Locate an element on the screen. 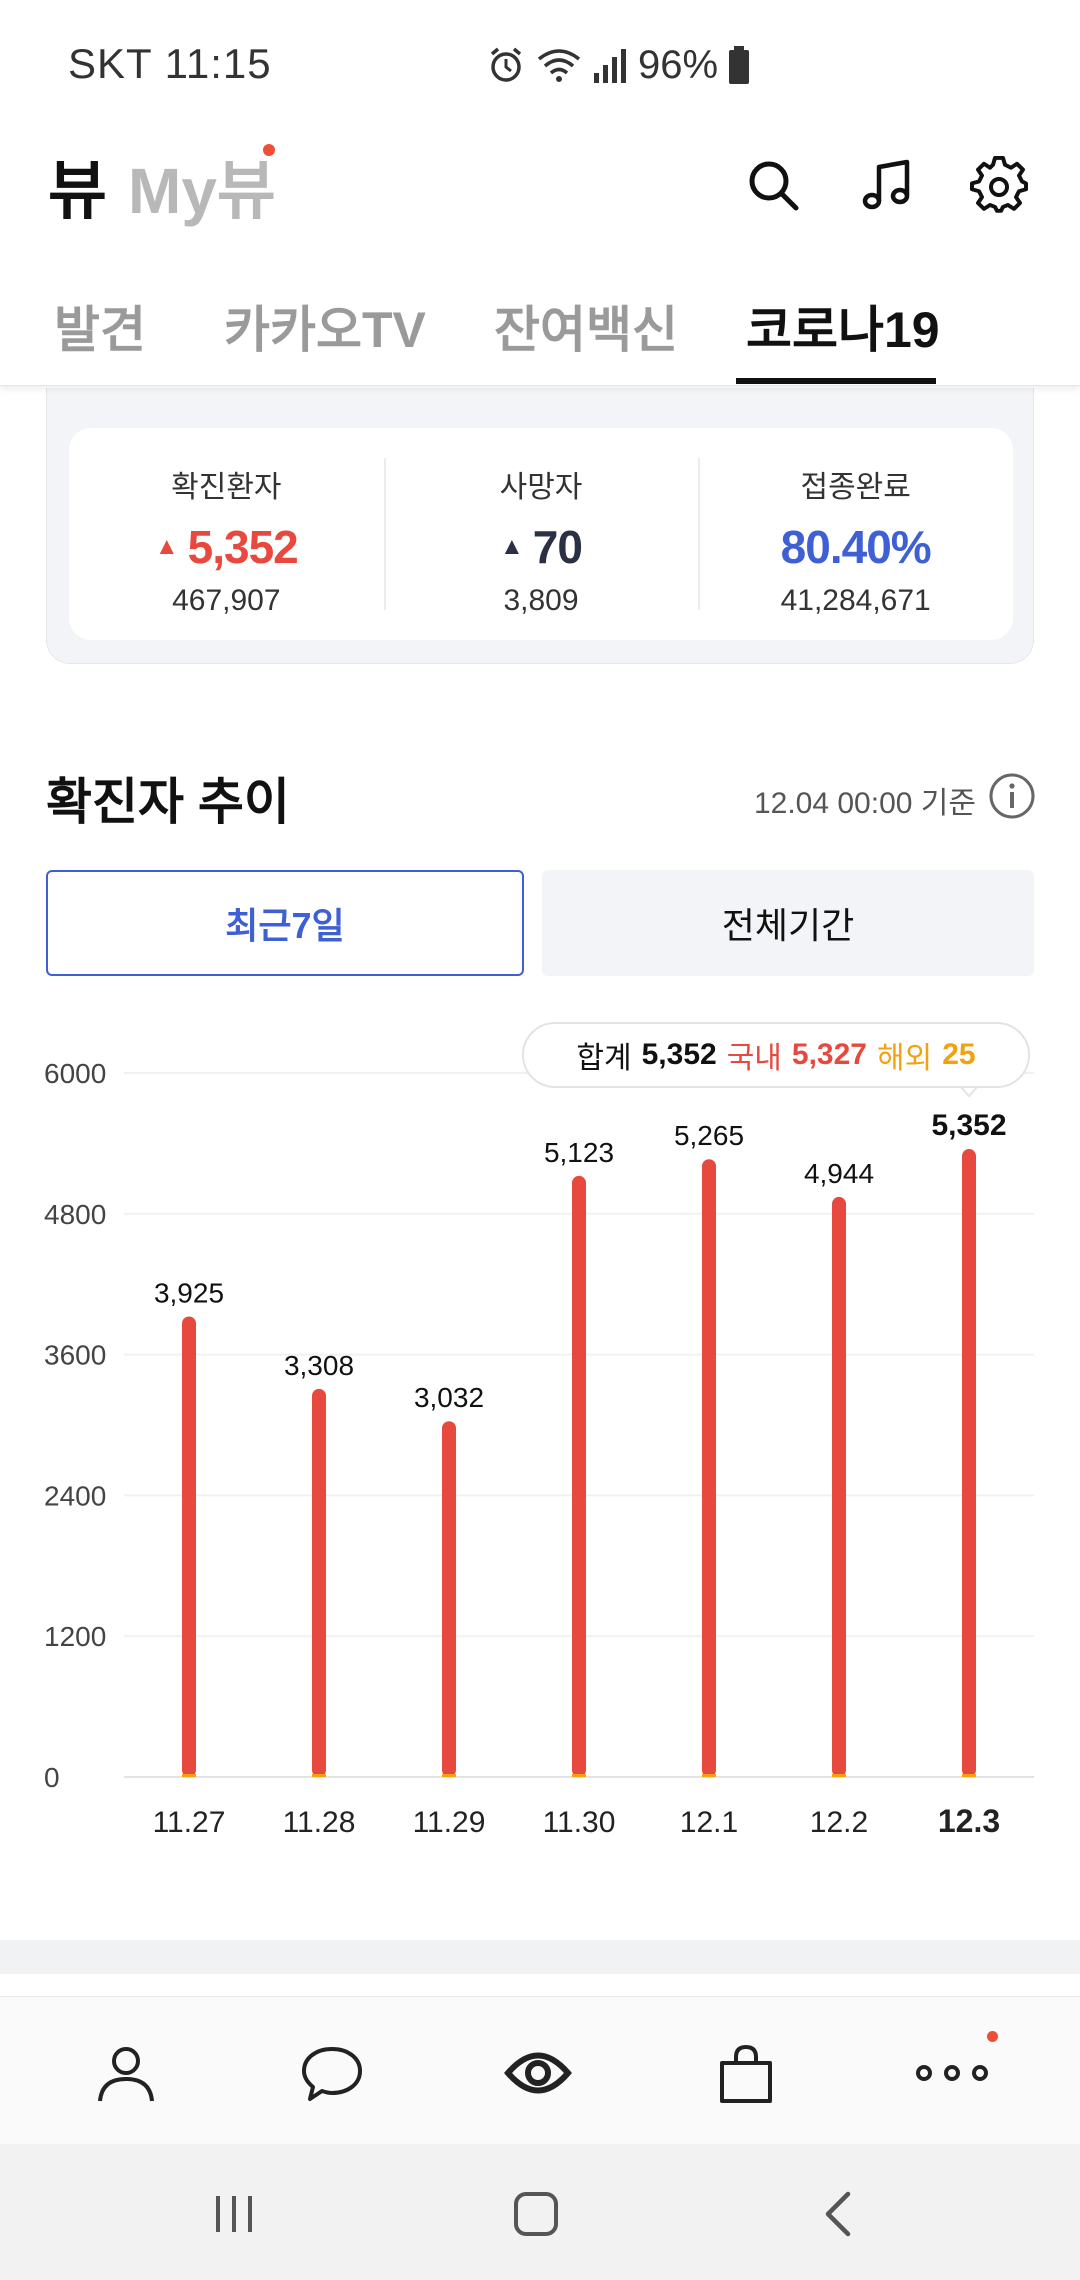  tab-discover: 발견 is located at coordinates (100, 330).